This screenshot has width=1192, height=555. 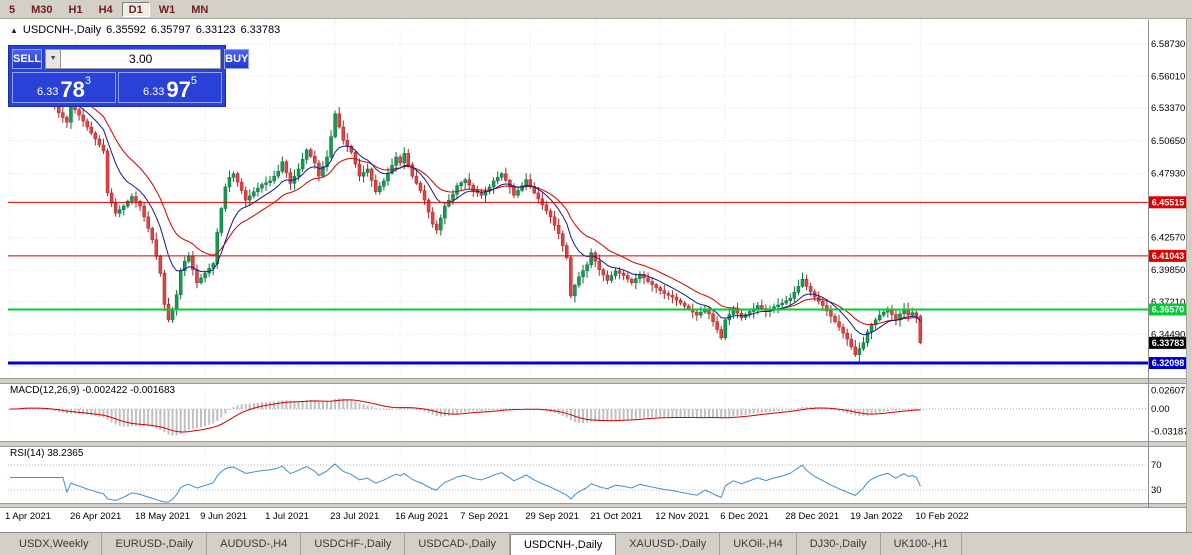 What do you see at coordinates (1168, 108) in the screenshot?
I see `svg-text: 6.53370` at bounding box center [1168, 108].